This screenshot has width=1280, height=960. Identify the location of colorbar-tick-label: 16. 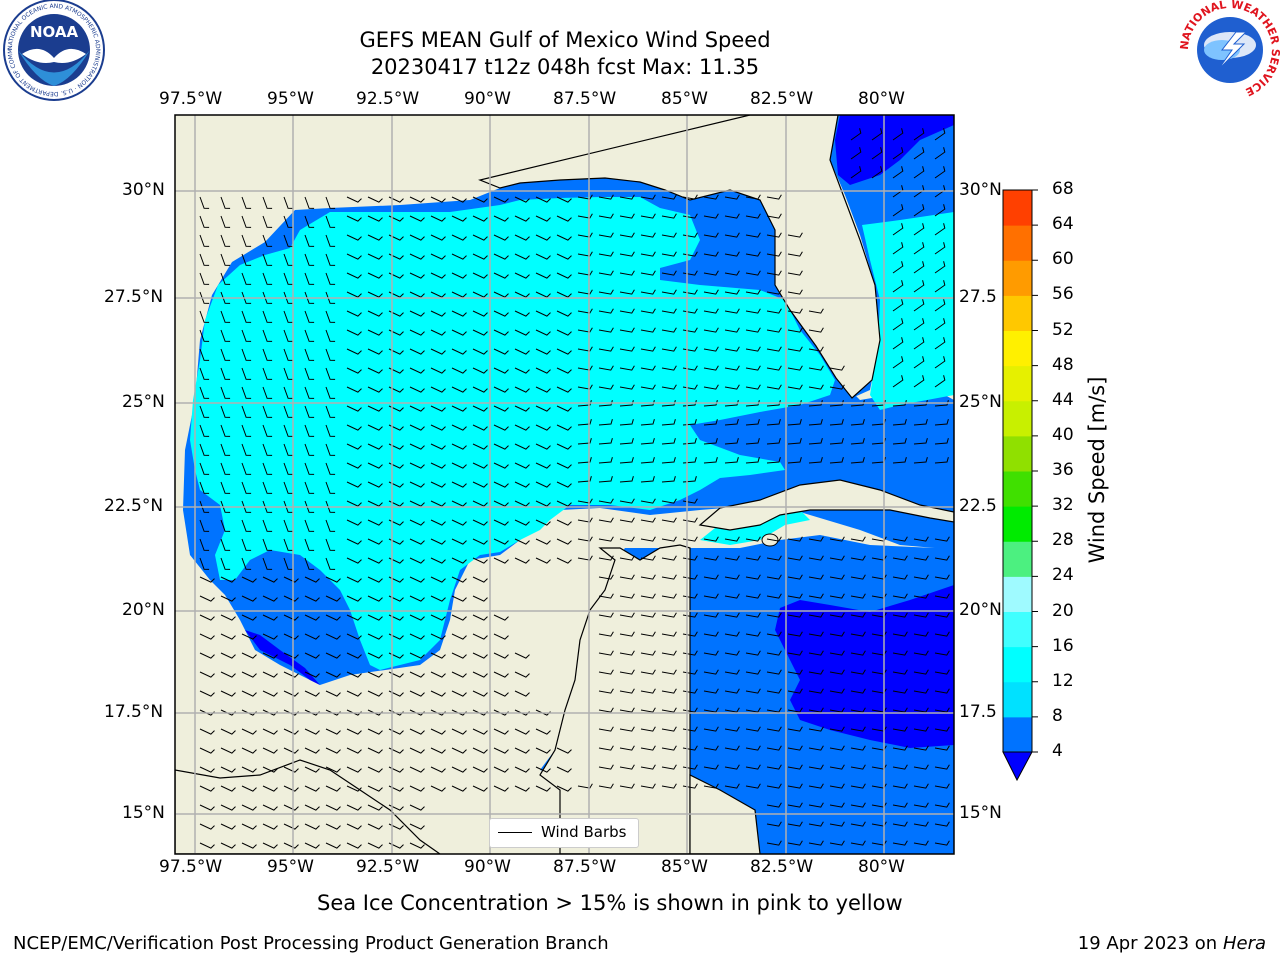
(1063, 645).